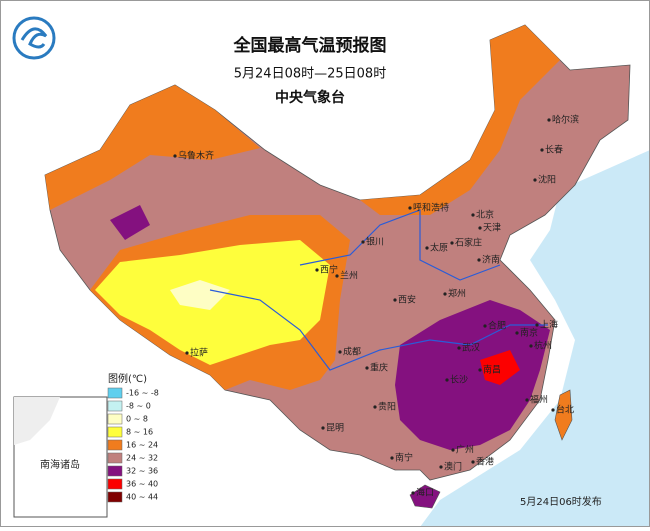 Image resolution: width=650 pixels, height=531 pixels. Describe the element at coordinates (565, 120) in the screenshot. I see `city-label: 哈尔滨` at that location.